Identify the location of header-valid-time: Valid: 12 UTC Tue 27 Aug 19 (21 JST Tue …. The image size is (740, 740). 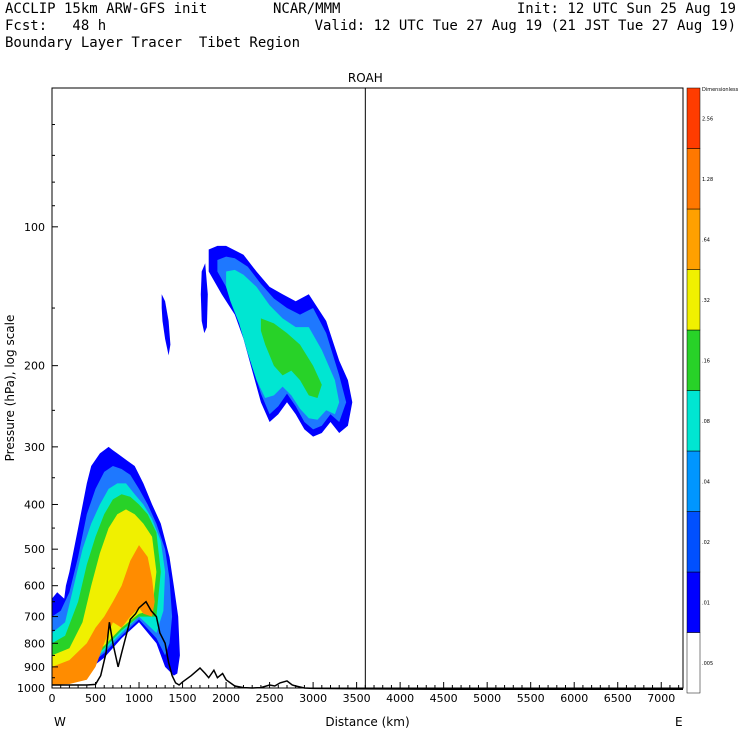
(525, 26).